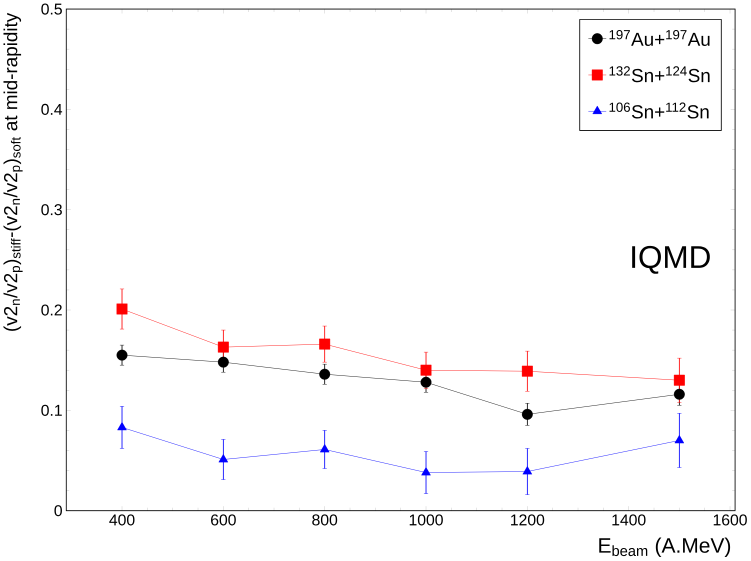 The height and width of the screenshot is (561, 751). I want to click on x-tick-label: 1400, so click(629, 520).